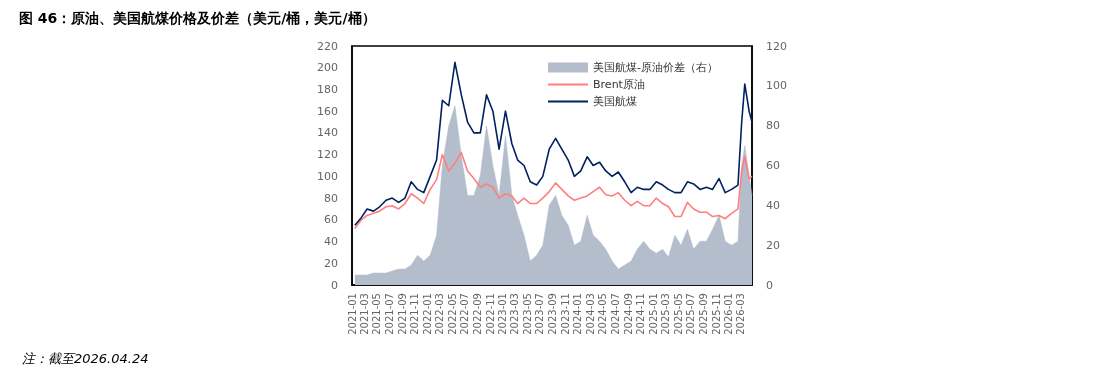 The height and width of the screenshot is (377, 1108). Describe the element at coordinates (628, 314) in the screenshot. I see `x-tick-label: 2024-09` at that location.